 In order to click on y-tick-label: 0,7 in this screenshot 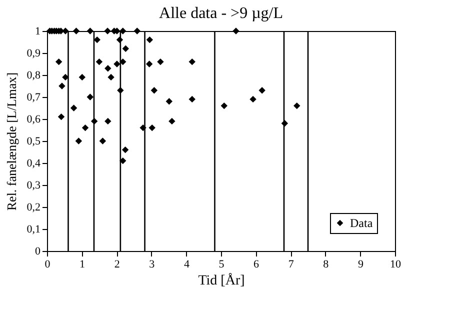, I will do `click(33, 98)`.